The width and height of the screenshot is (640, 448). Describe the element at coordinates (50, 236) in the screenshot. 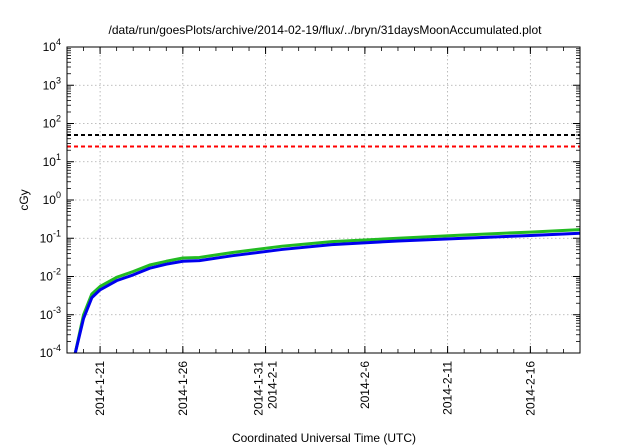

I see `y-tick-label: 10⁻¹` at that location.